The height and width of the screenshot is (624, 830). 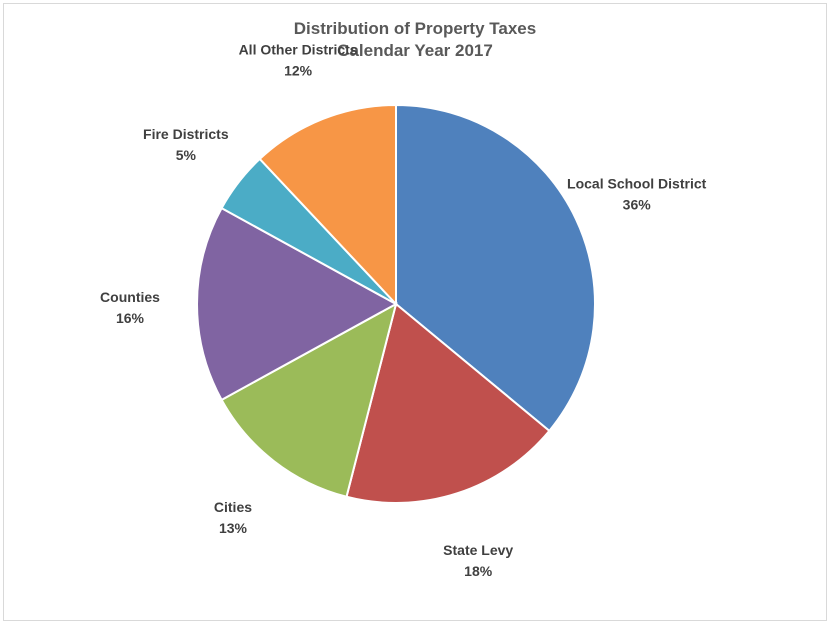 What do you see at coordinates (298, 50) in the screenshot?
I see `slice-label-all-other-districts: All Other Districts` at bounding box center [298, 50].